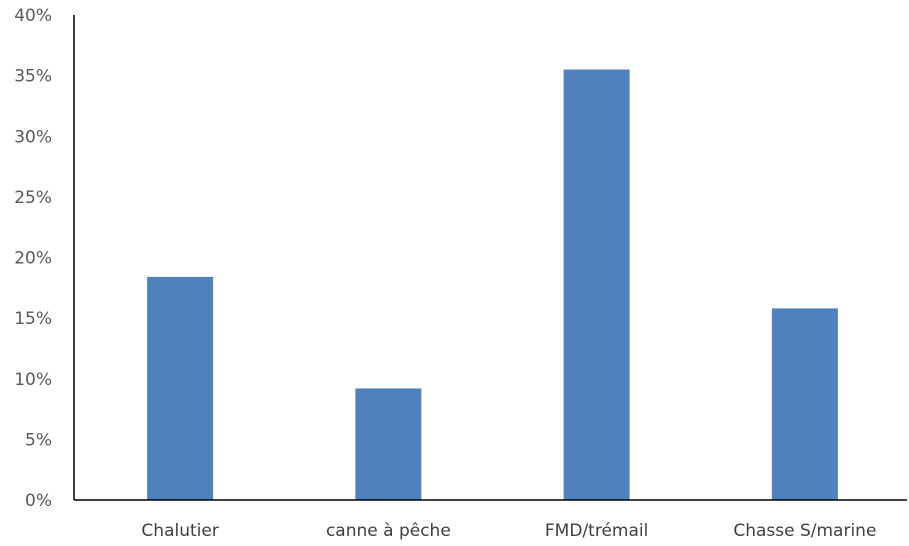 This screenshot has width=909, height=546. What do you see at coordinates (33, 319) in the screenshot?
I see `y-tick-label: 15%` at bounding box center [33, 319].